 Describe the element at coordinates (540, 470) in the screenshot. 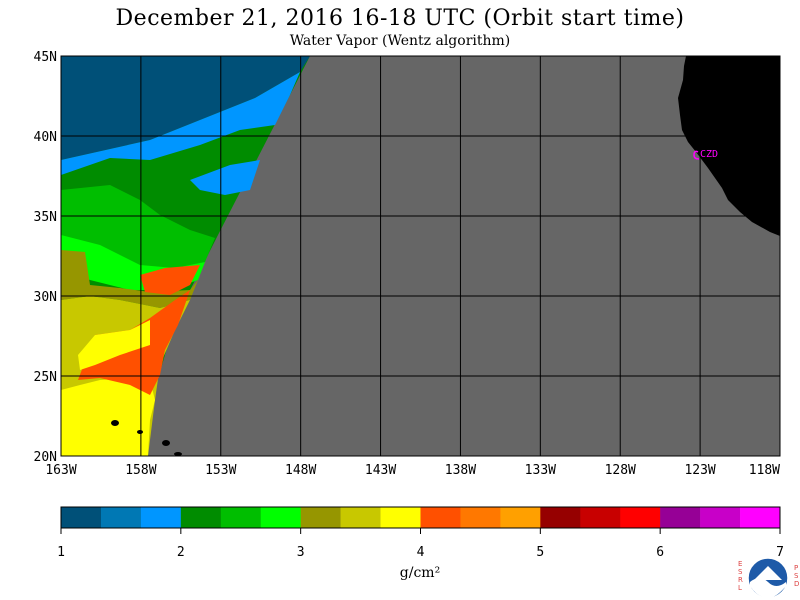

I see `lon-label: 133W` at that location.